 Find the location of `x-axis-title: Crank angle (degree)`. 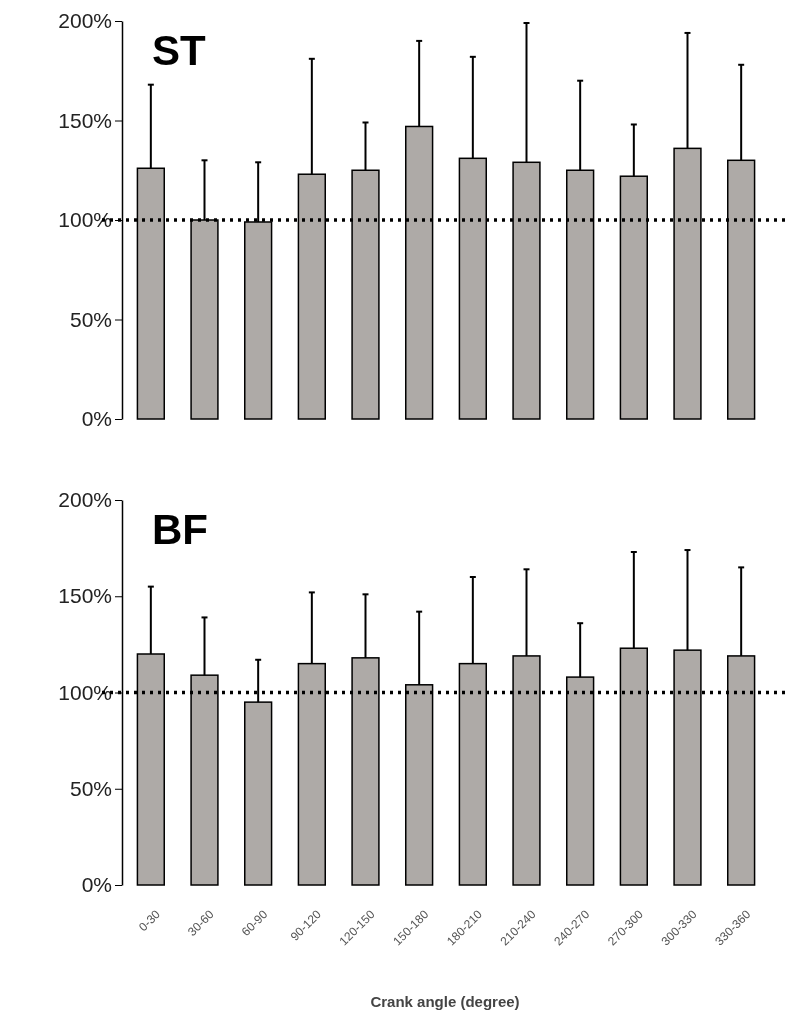

x-axis-title: Crank angle (degree) is located at coordinates (445, 1001).